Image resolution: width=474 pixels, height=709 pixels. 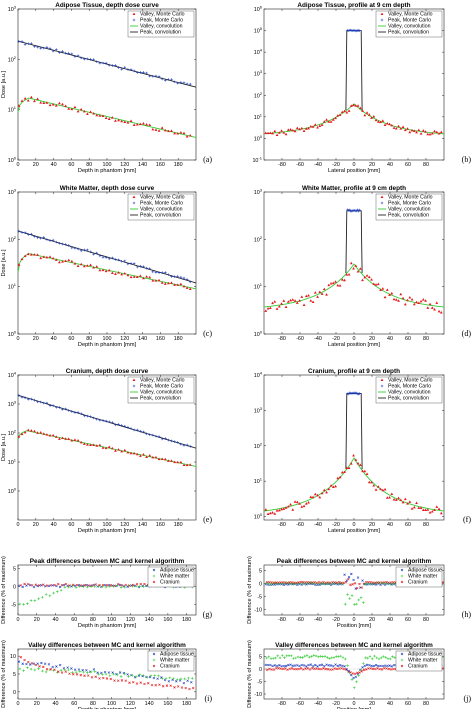 I want to click on y-tick-label: 10⁶, so click(x=258, y=9).